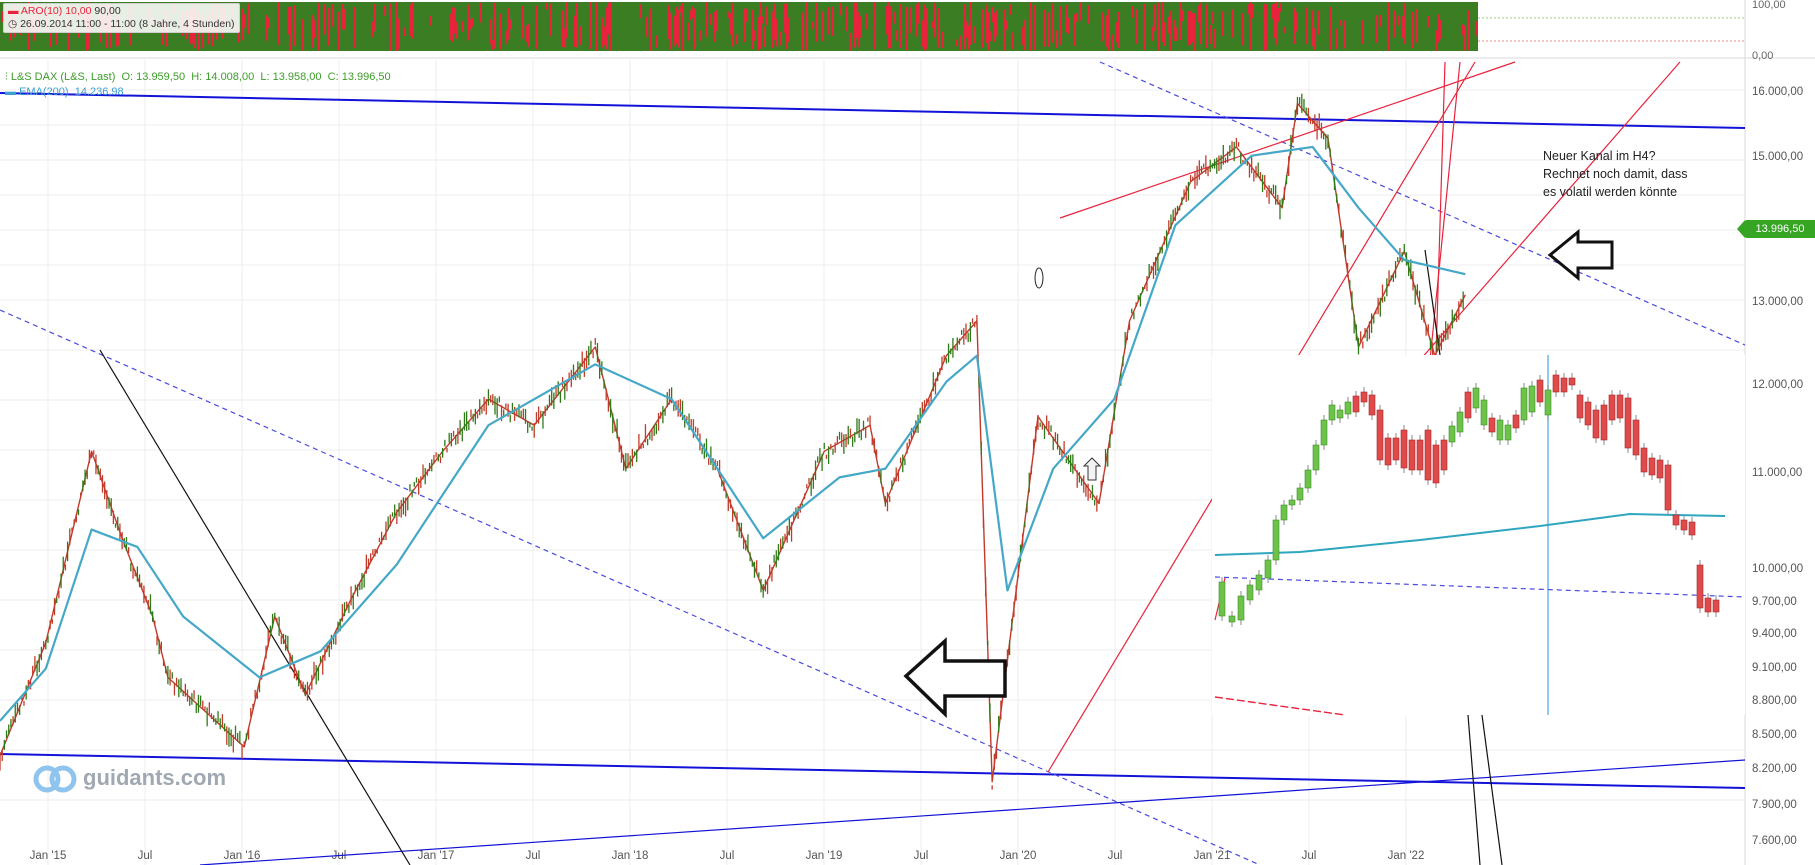  Describe the element at coordinates (893, 31) in the screenshot. I see `aro-indicator-panel: 100,00 0,00` at that location.